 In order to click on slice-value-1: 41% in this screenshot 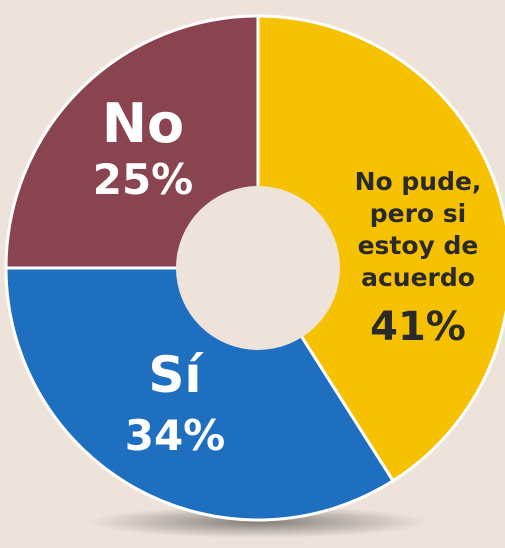, I will do `click(418, 327)`.